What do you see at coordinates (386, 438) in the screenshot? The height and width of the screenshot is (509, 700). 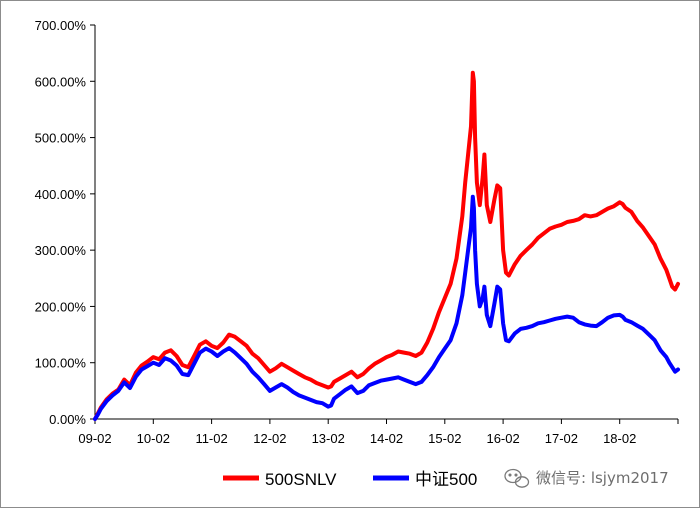 I see `x-tick-label: 14-02` at bounding box center [386, 438].